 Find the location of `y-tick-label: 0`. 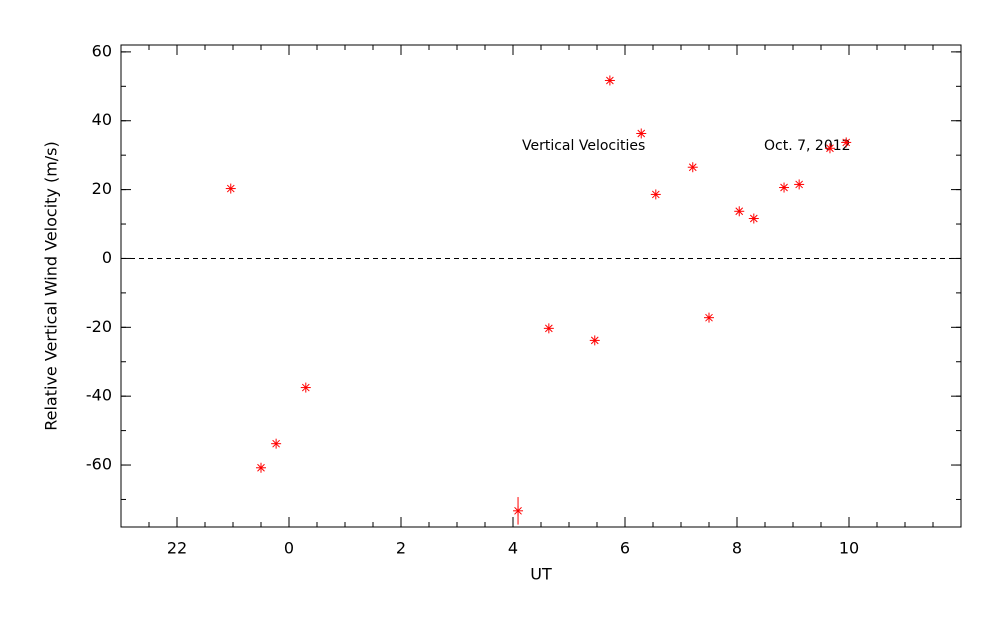

y-tick-label: 0 is located at coordinates (107, 257).